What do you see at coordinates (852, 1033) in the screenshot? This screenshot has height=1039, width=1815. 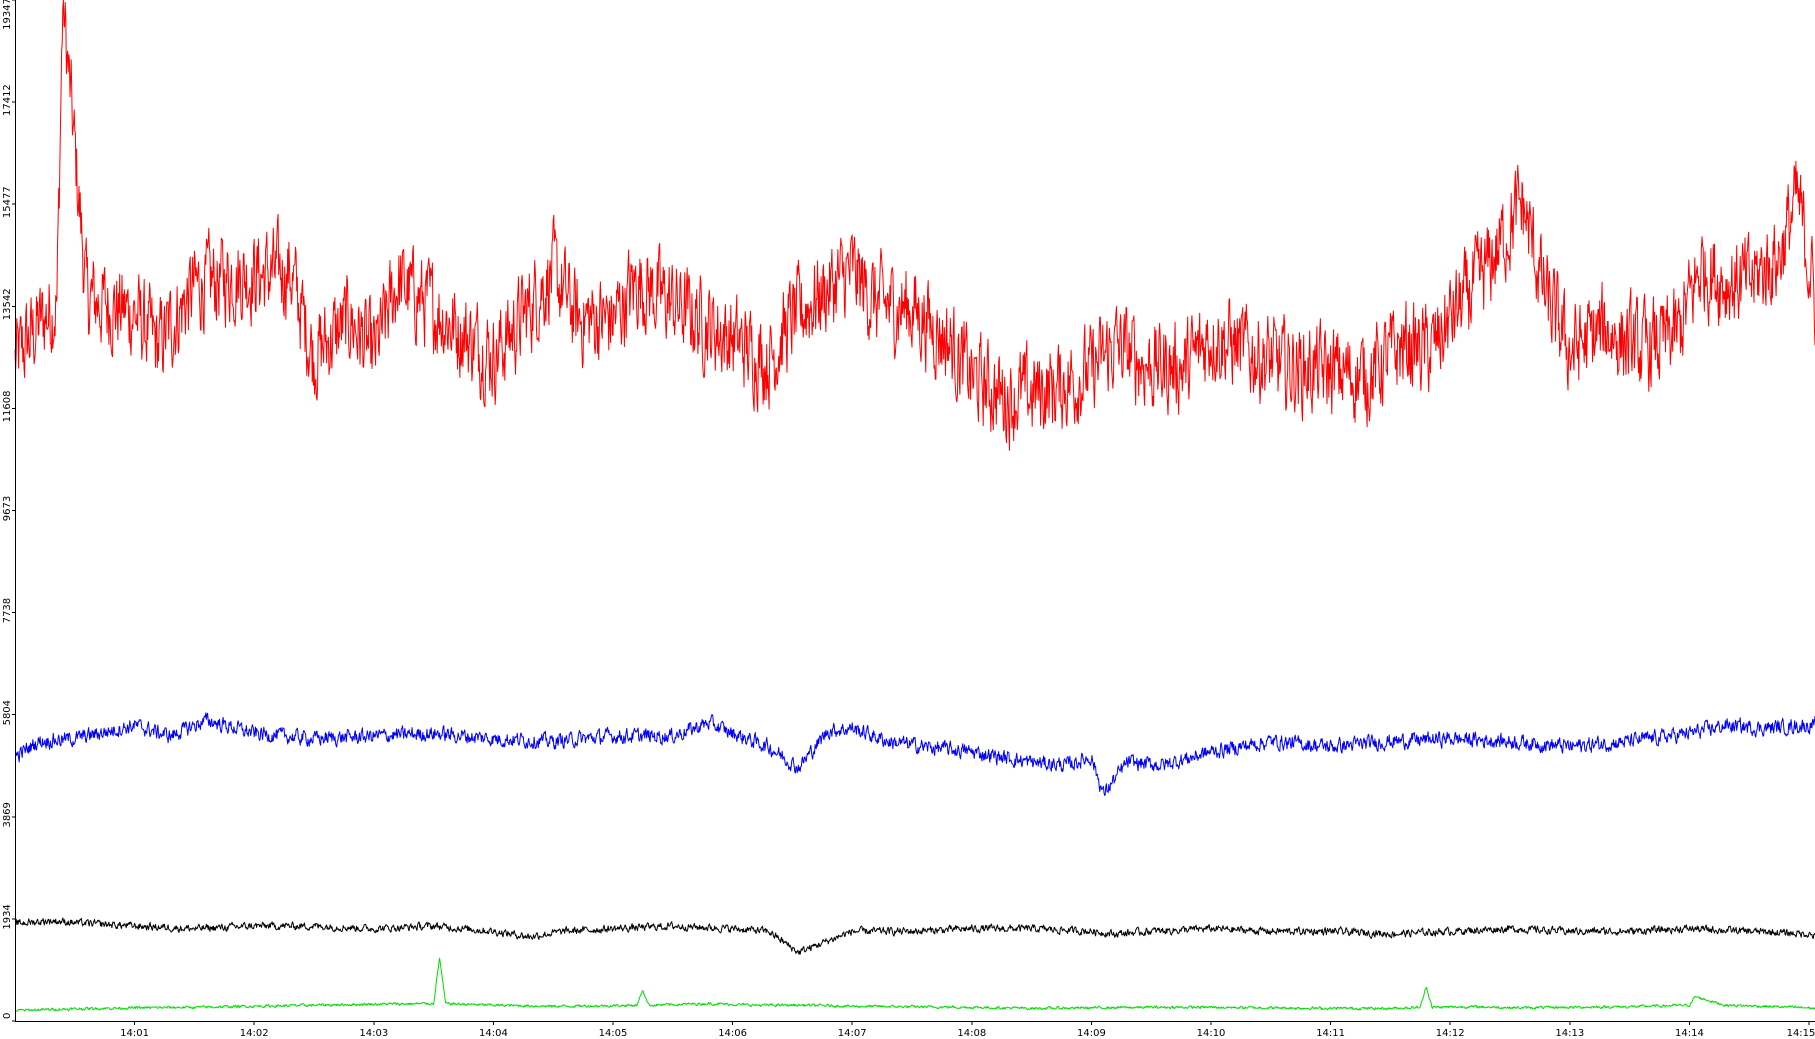 I see `x-tick-label: 14:07` at bounding box center [852, 1033].